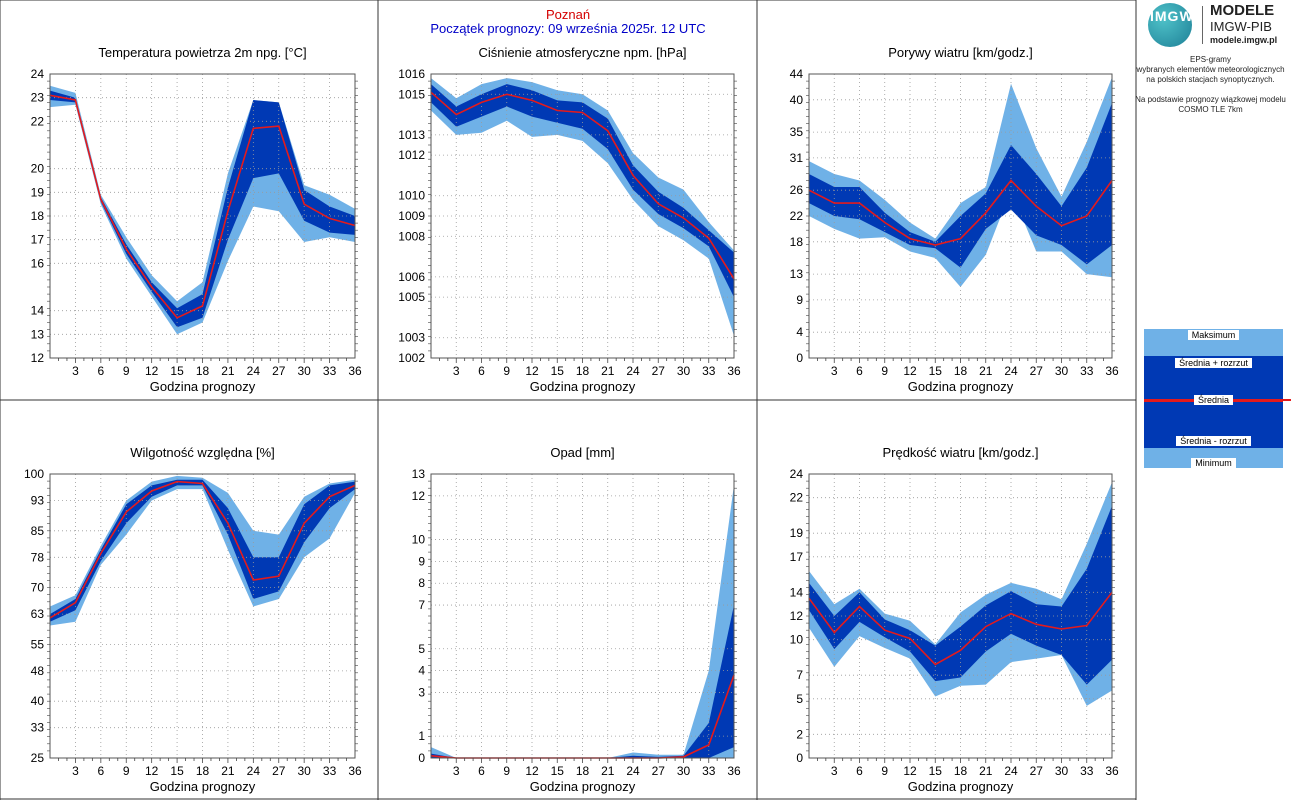 The height and width of the screenshot is (800, 1291). What do you see at coordinates (582, 616) in the screenshot?
I see `plot-frame` at bounding box center [582, 616].